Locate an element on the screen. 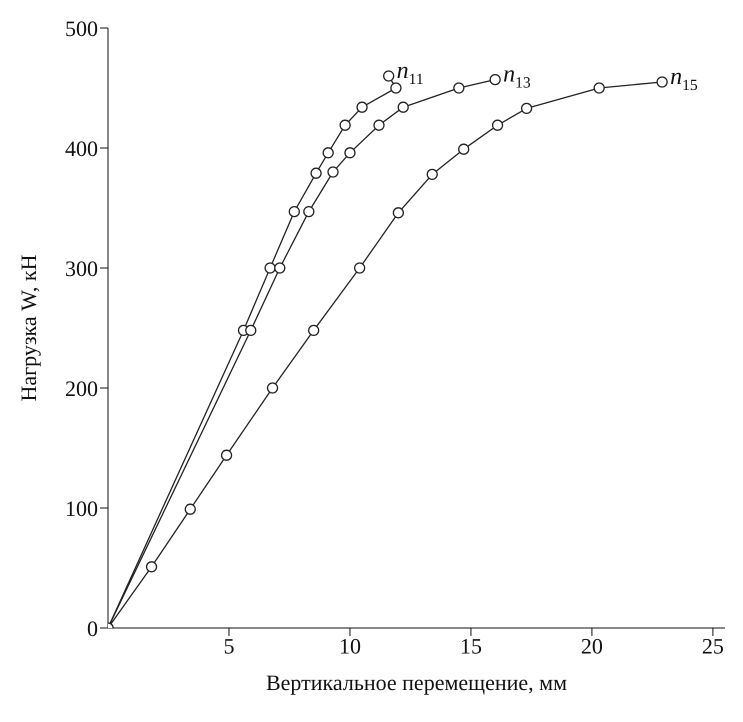  y-axis-title: Нагрузка W, кН is located at coordinates (28, 328).